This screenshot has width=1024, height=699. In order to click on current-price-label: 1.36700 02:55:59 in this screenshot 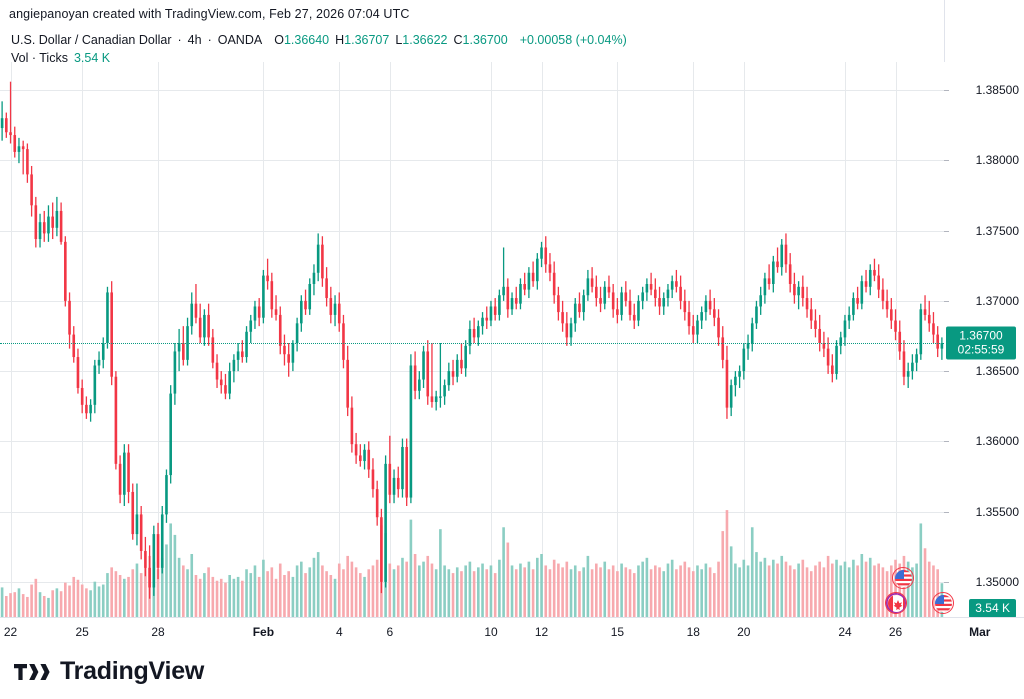, I will do `click(981, 343)`.